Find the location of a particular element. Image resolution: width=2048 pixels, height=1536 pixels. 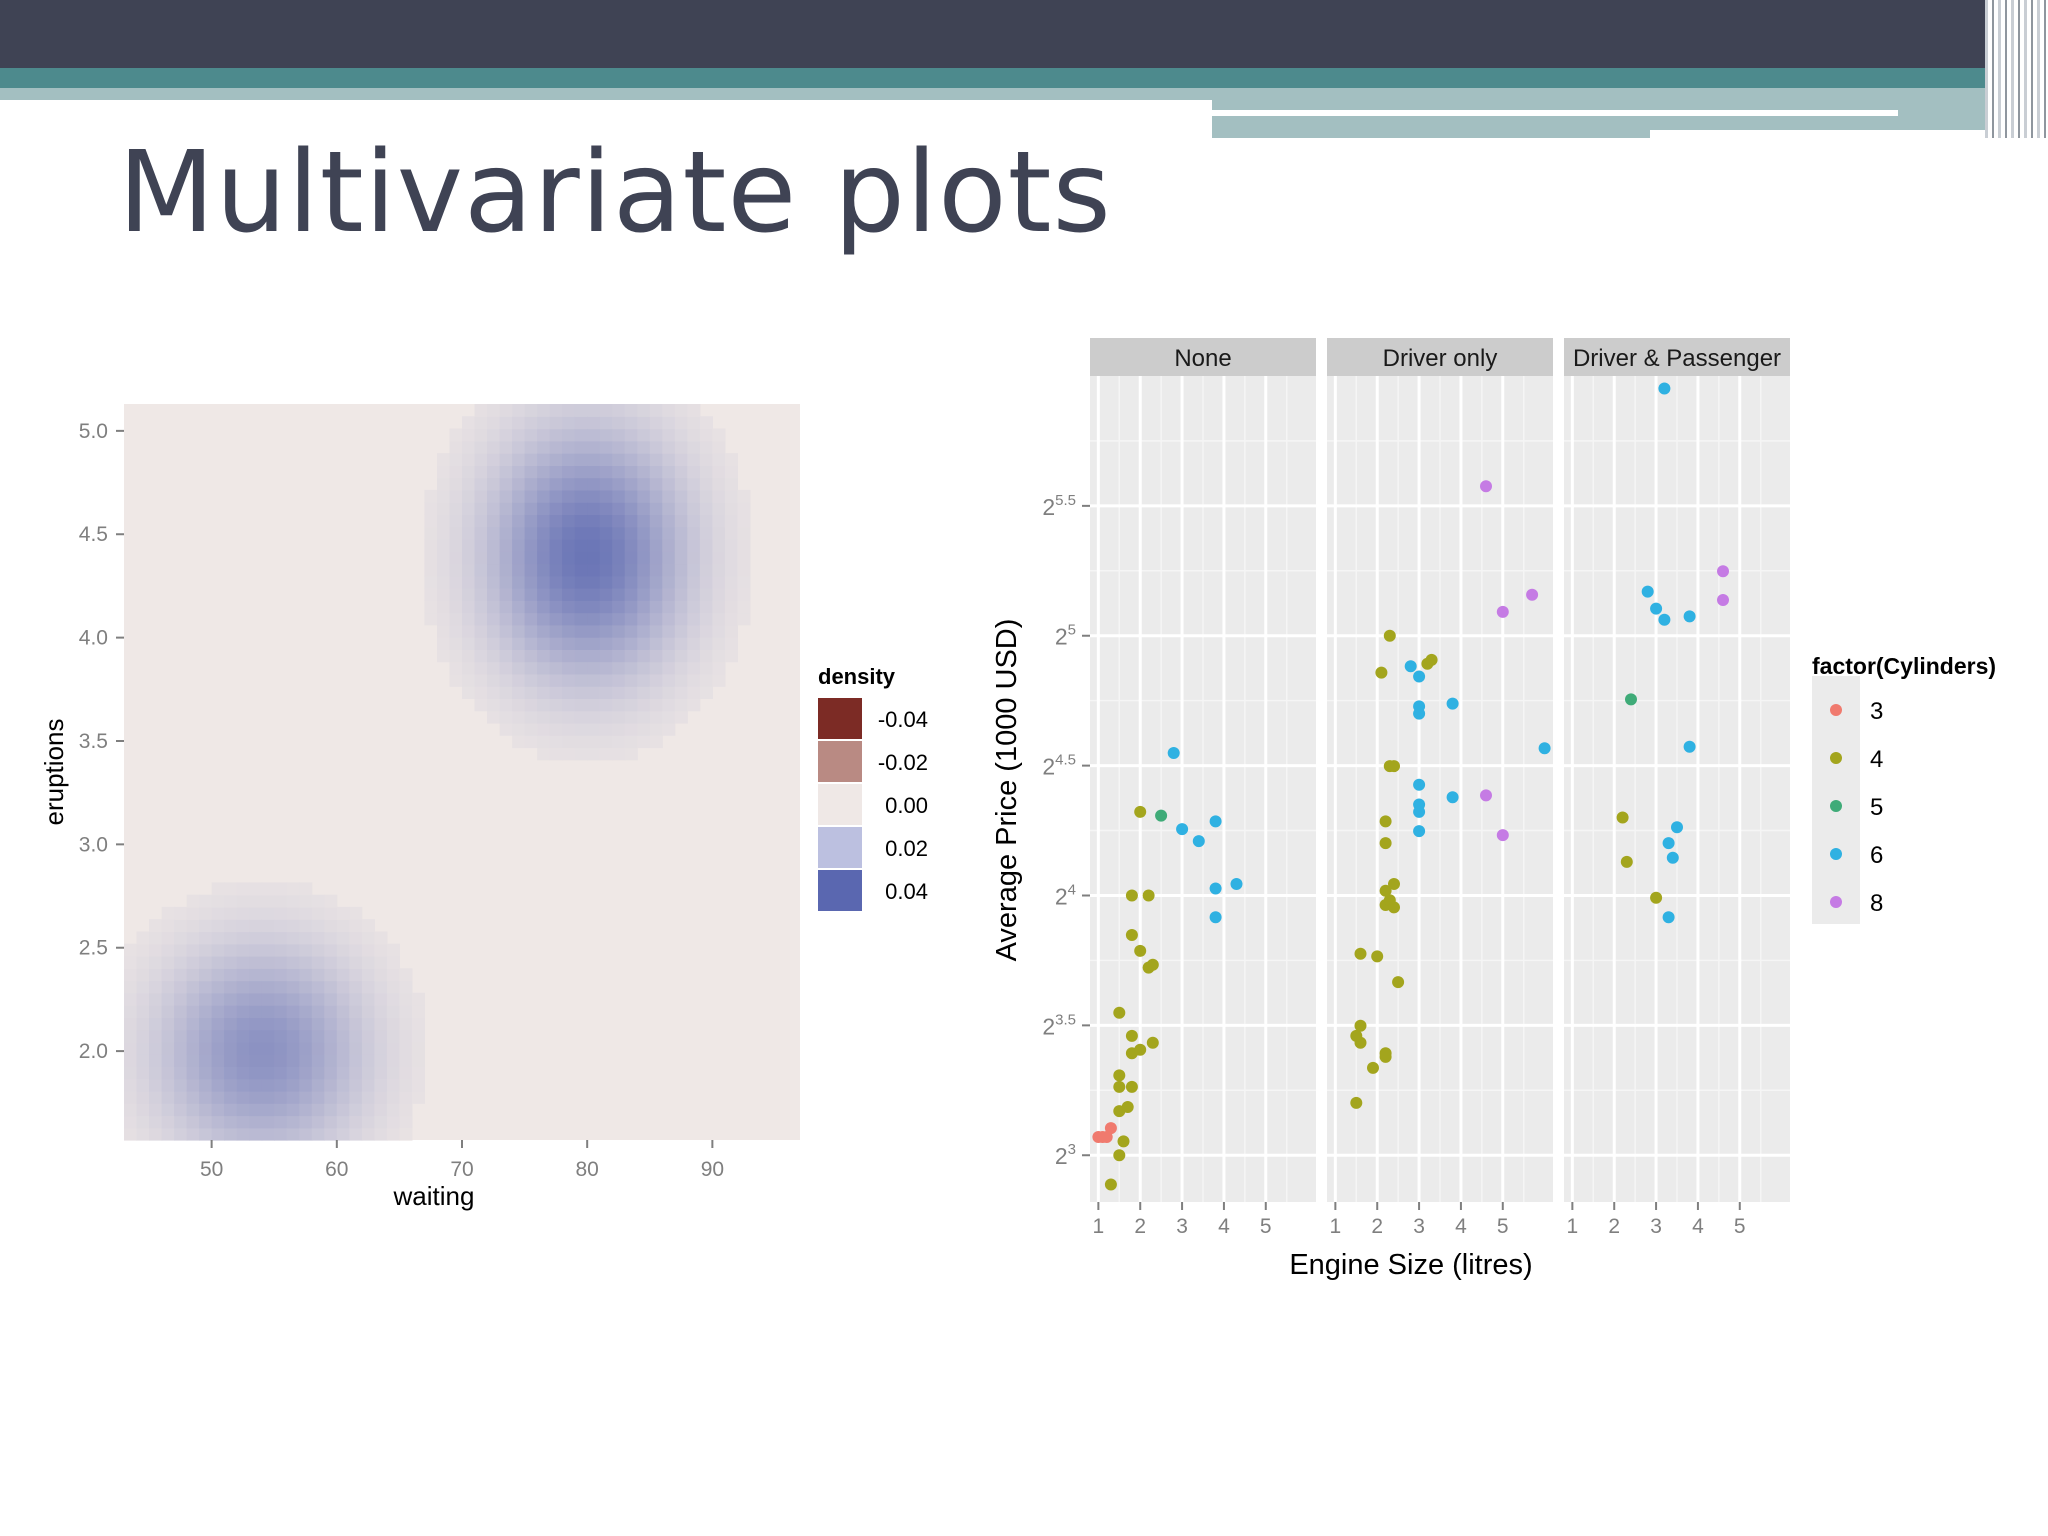

density-legend-label: 0.02 is located at coordinates (906, 848).